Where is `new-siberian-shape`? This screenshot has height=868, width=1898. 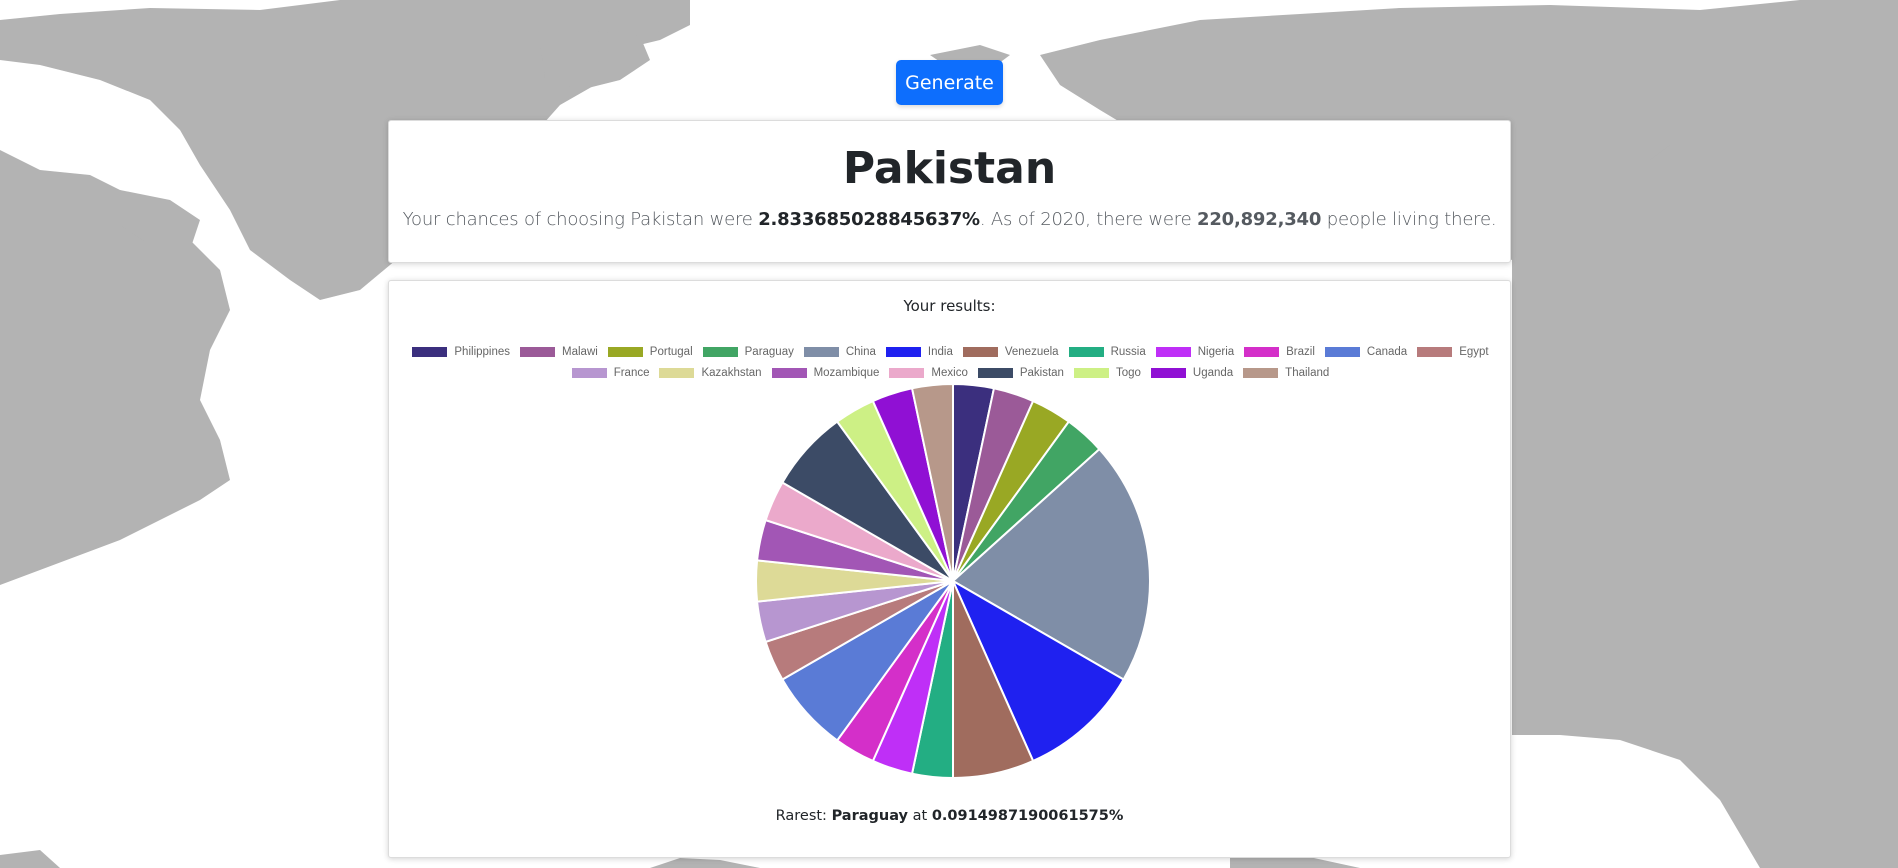
new-siberian-shape is located at coordinates (1630, 145).